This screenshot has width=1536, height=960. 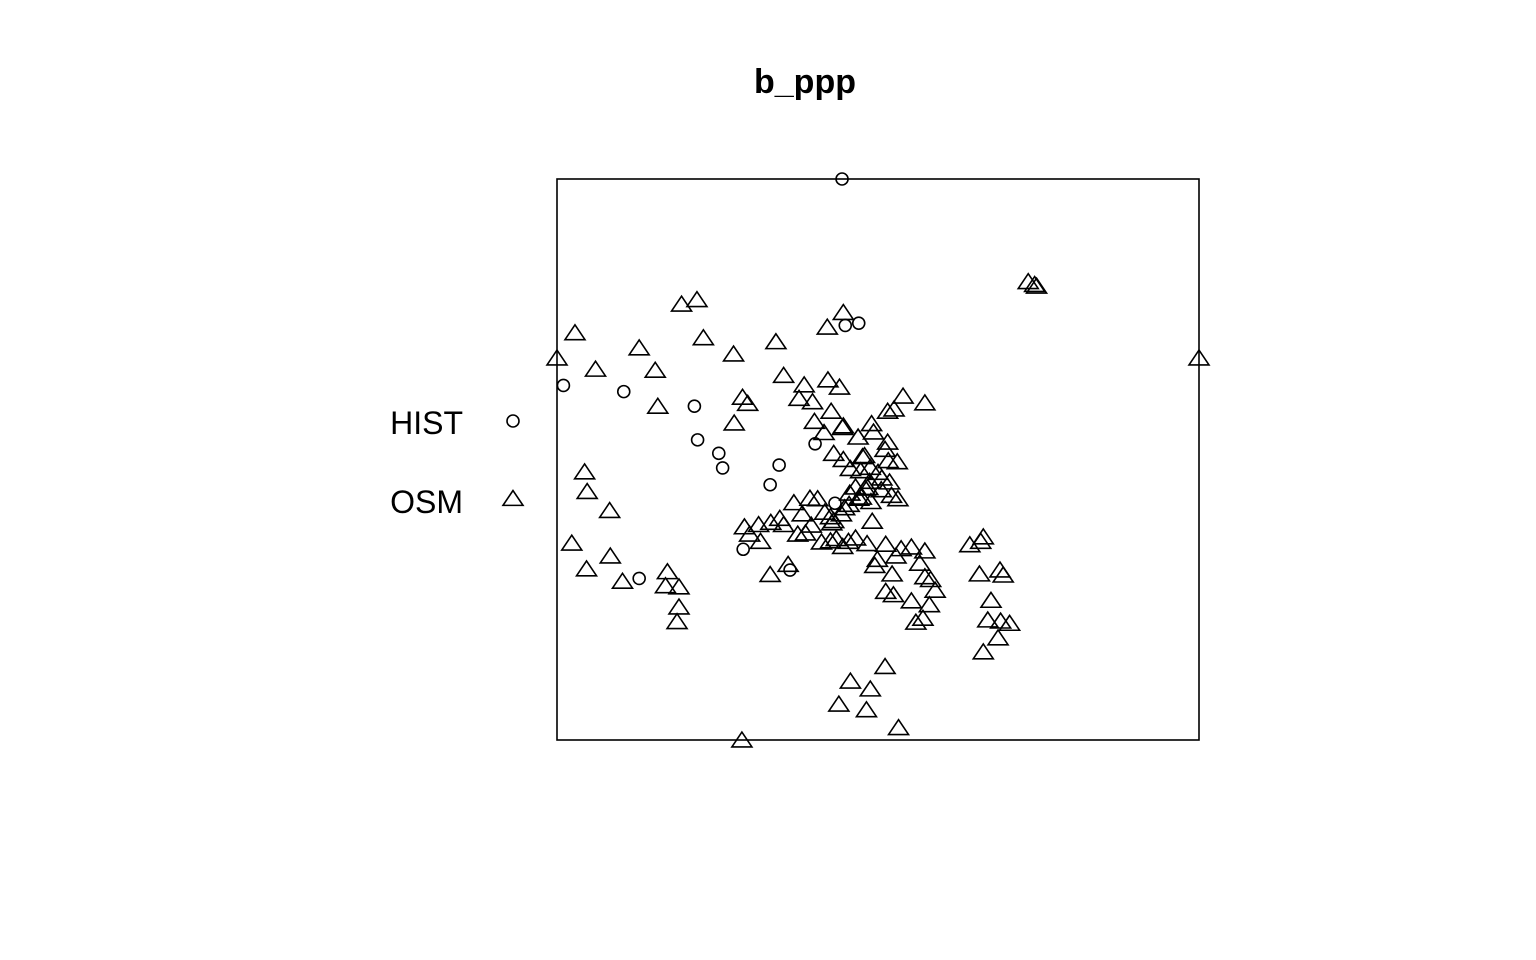 What do you see at coordinates (513, 421) in the screenshot?
I see `legend-circle-marker` at bounding box center [513, 421].